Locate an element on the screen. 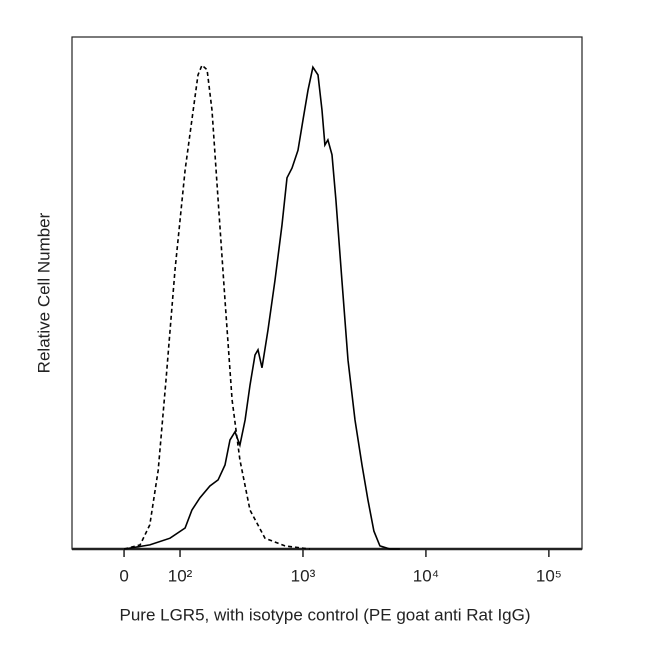  x-tick-label: 10⁵ is located at coordinates (549, 575).